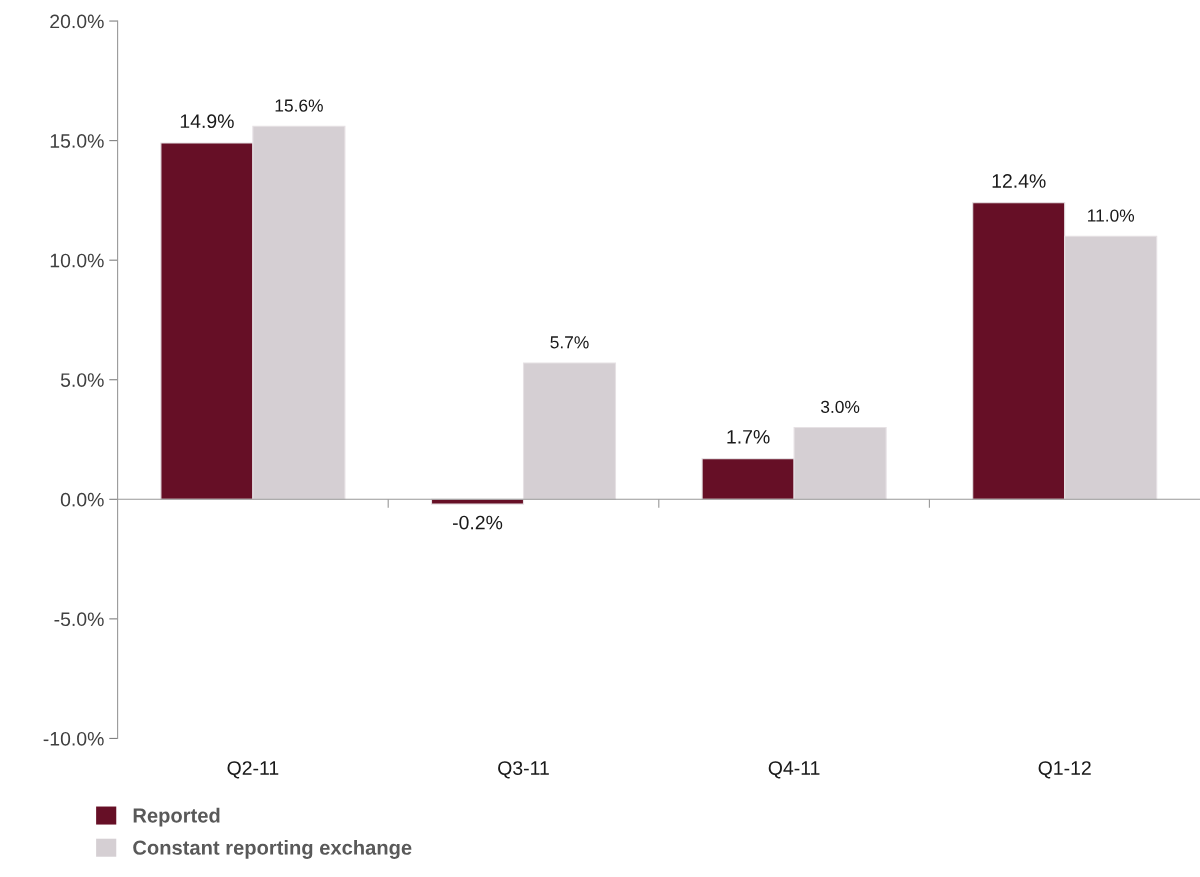 Image resolution: width=1200 pixels, height=877 pixels. Describe the element at coordinates (253, 770) in the screenshot. I see `x-tick-label: Q2-11` at that location.